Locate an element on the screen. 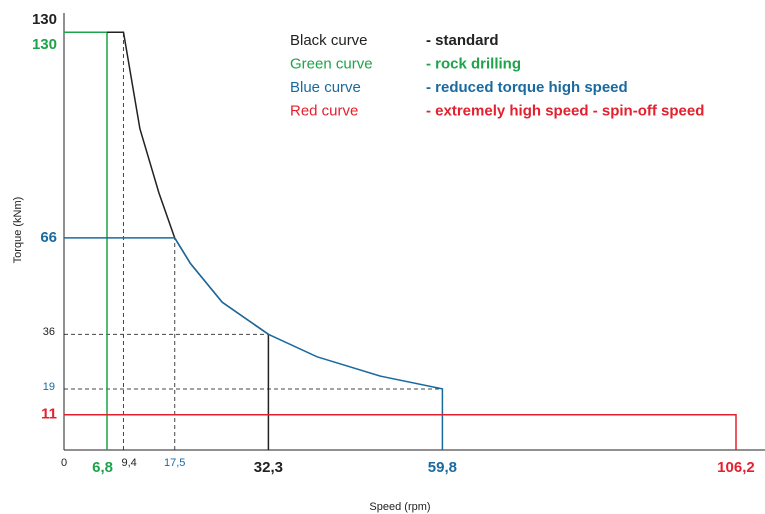 The height and width of the screenshot is (514, 765). x-tick-label: 59,8 is located at coordinates (442, 467).